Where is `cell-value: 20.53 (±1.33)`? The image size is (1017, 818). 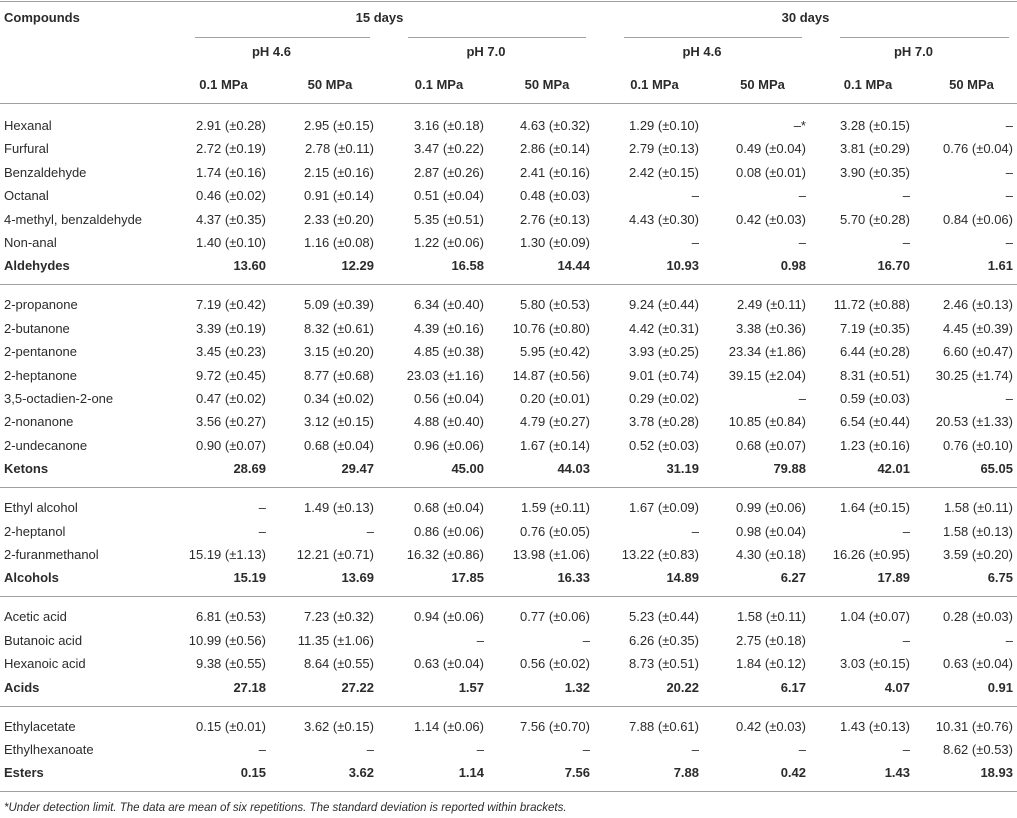
cell-value: 20.53 (±1.33) is located at coordinates (974, 422).